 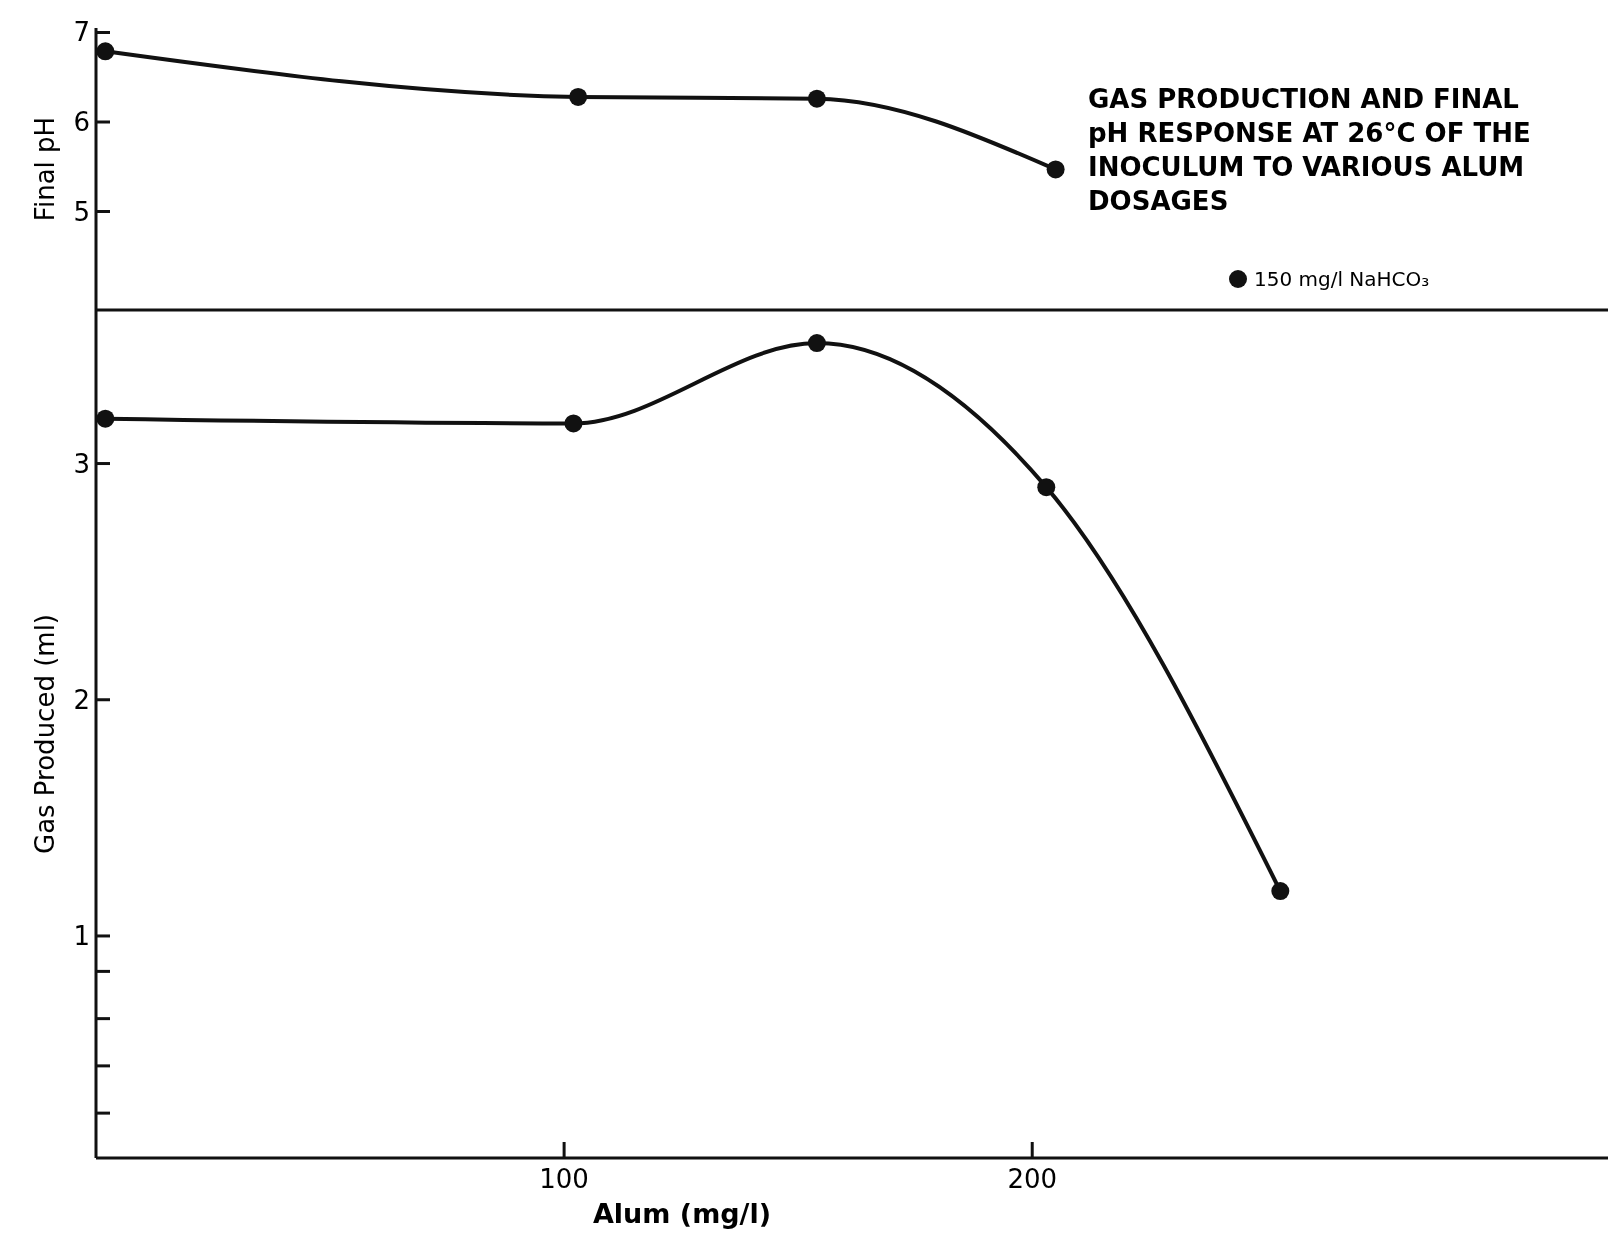 What do you see at coordinates (45, 734) in the screenshot?
I see `y-axis-title: Gas Produced (ml)` at bounding box center [45, 734].